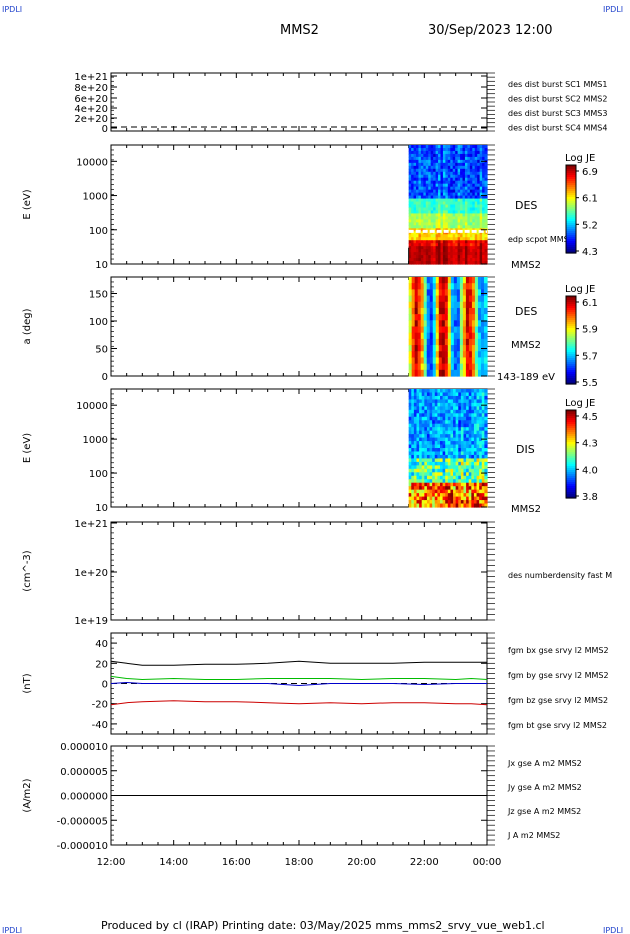 The width and height of the screenshot is (630, 934). I want to click on x-tick-label: 00:00, so click(487, 862).